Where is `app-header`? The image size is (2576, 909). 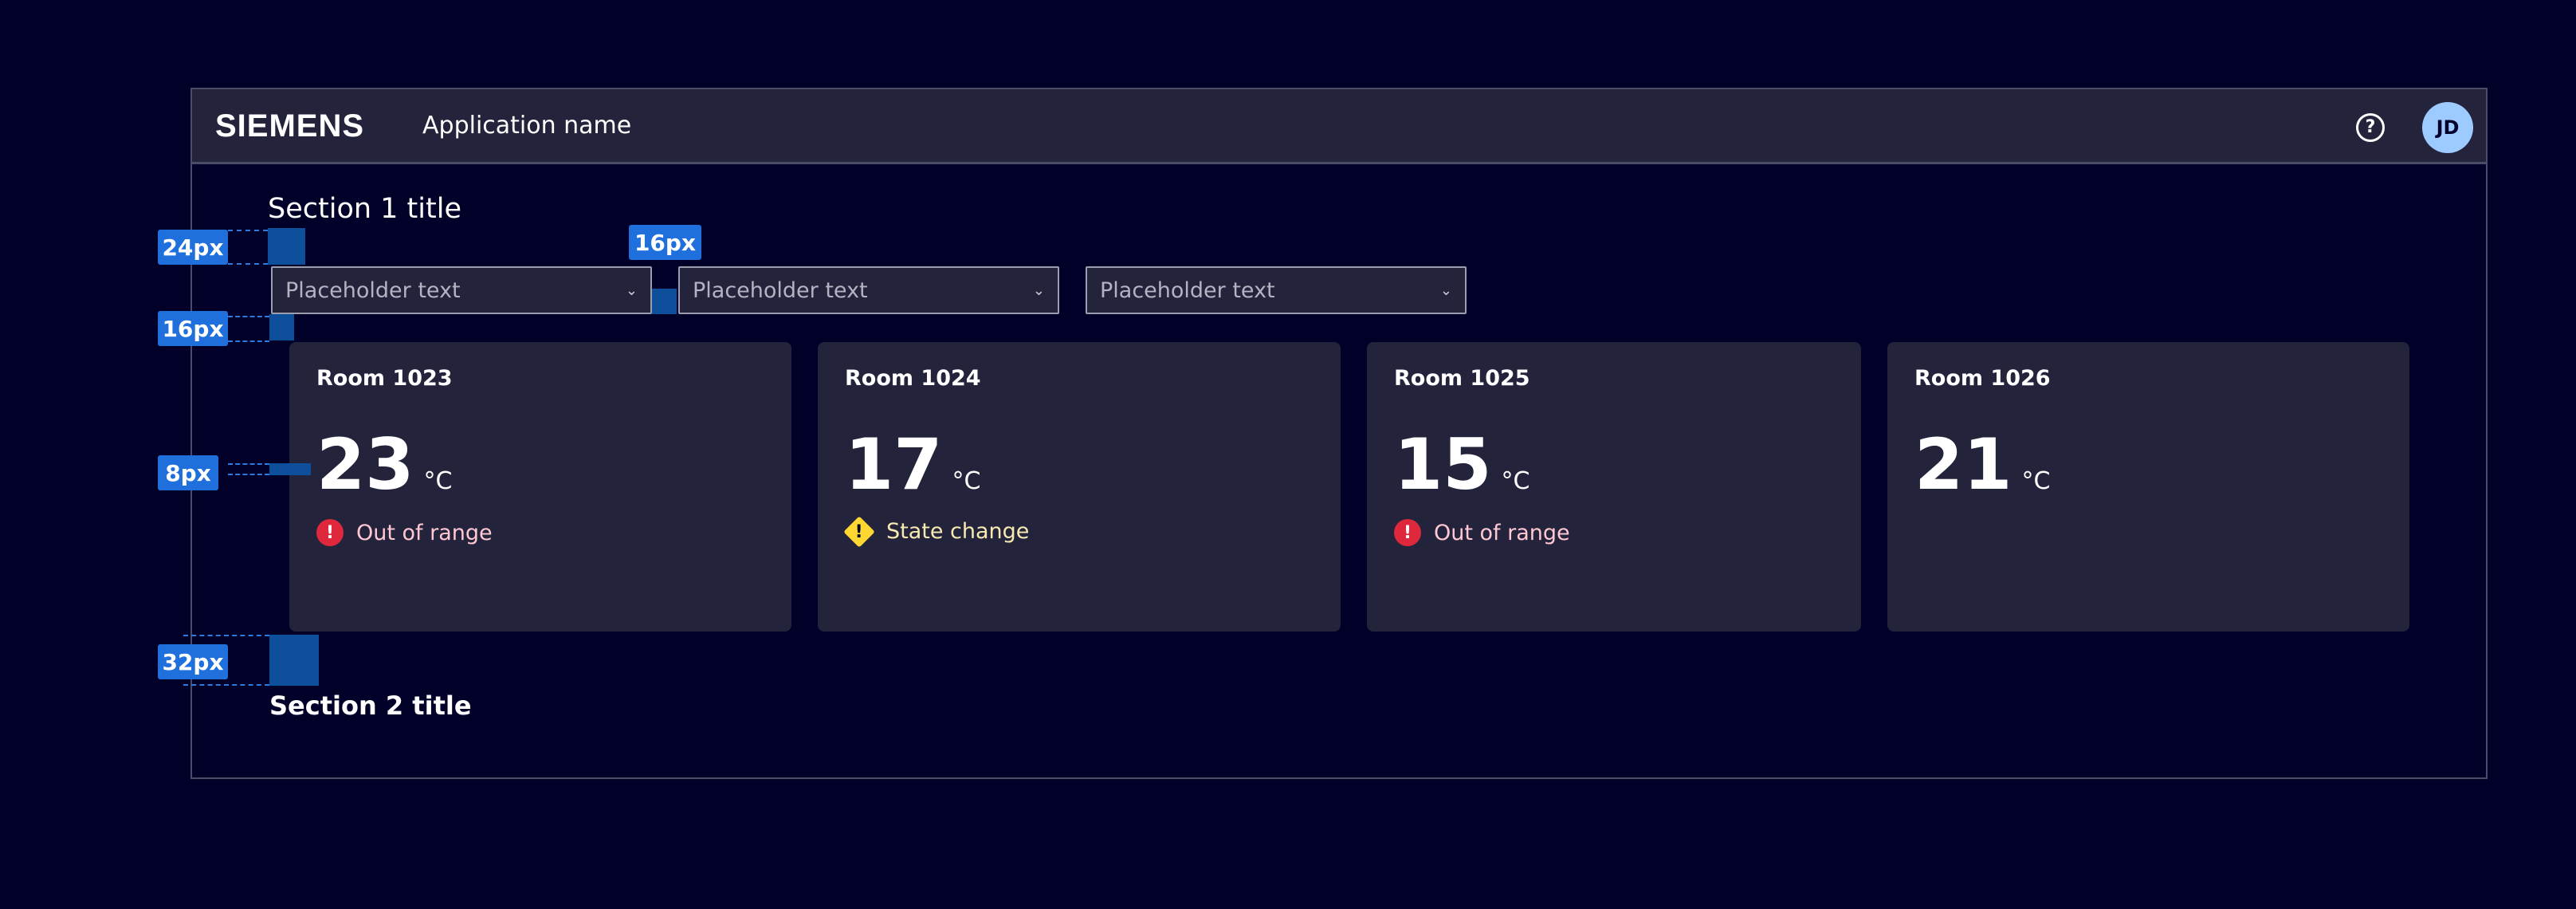 app-header is located at coordinates (1339, 127).